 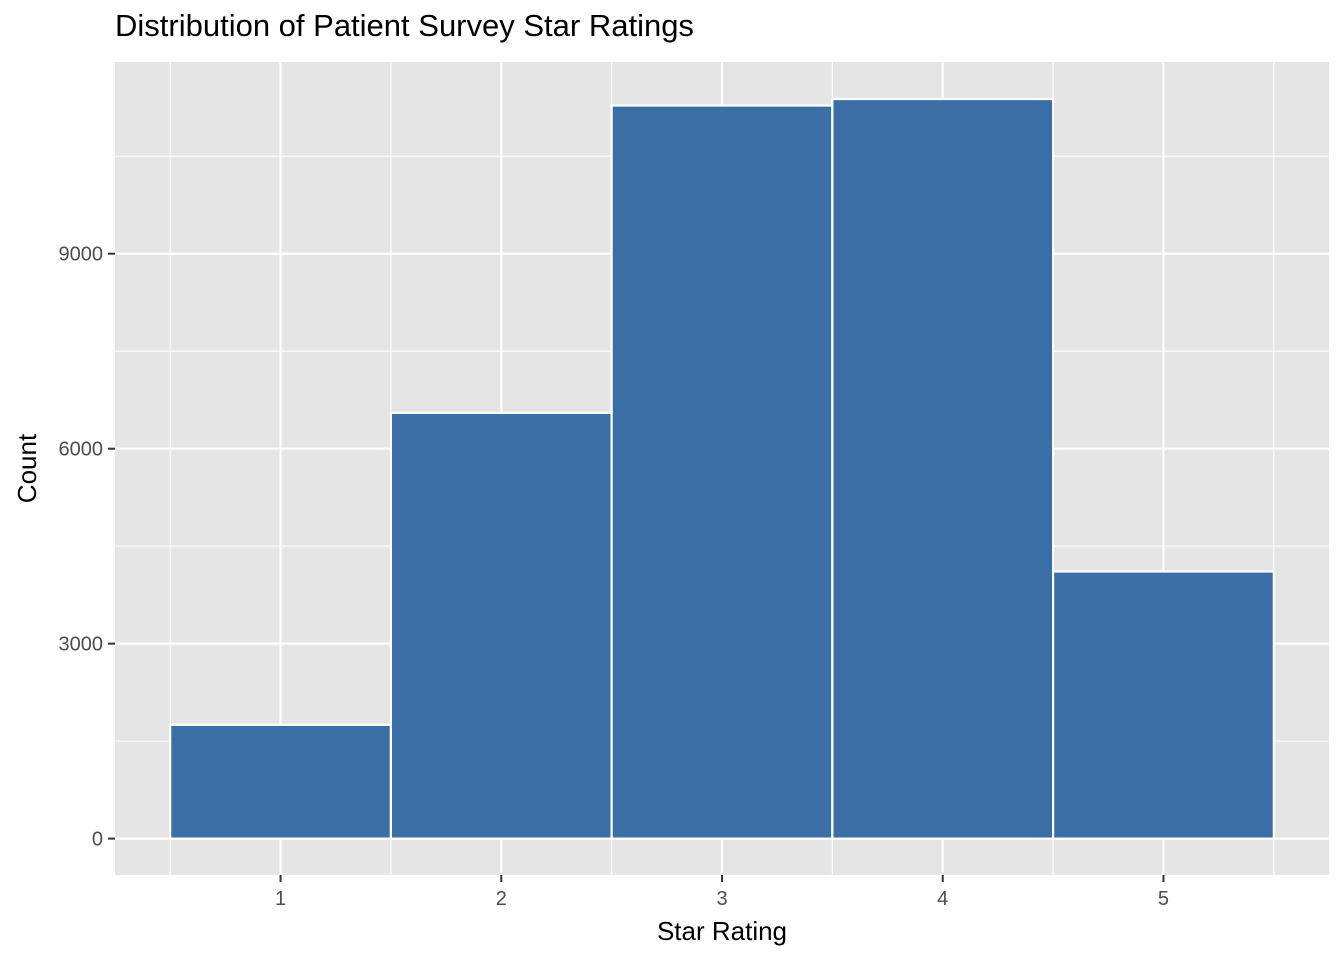 What do you see at coordinates (81, 255) in the screenshot?
I see `y-tick-label: 9000` at bounding box center [81, 255].